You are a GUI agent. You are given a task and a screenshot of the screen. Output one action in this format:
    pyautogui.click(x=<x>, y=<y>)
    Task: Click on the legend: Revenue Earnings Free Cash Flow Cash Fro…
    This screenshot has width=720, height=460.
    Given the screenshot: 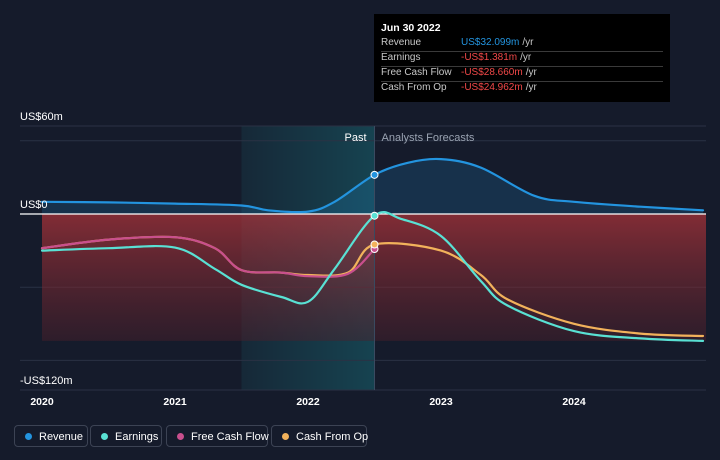 What is the action you would take?
    pyautogui.click(x=360, y=437)
    